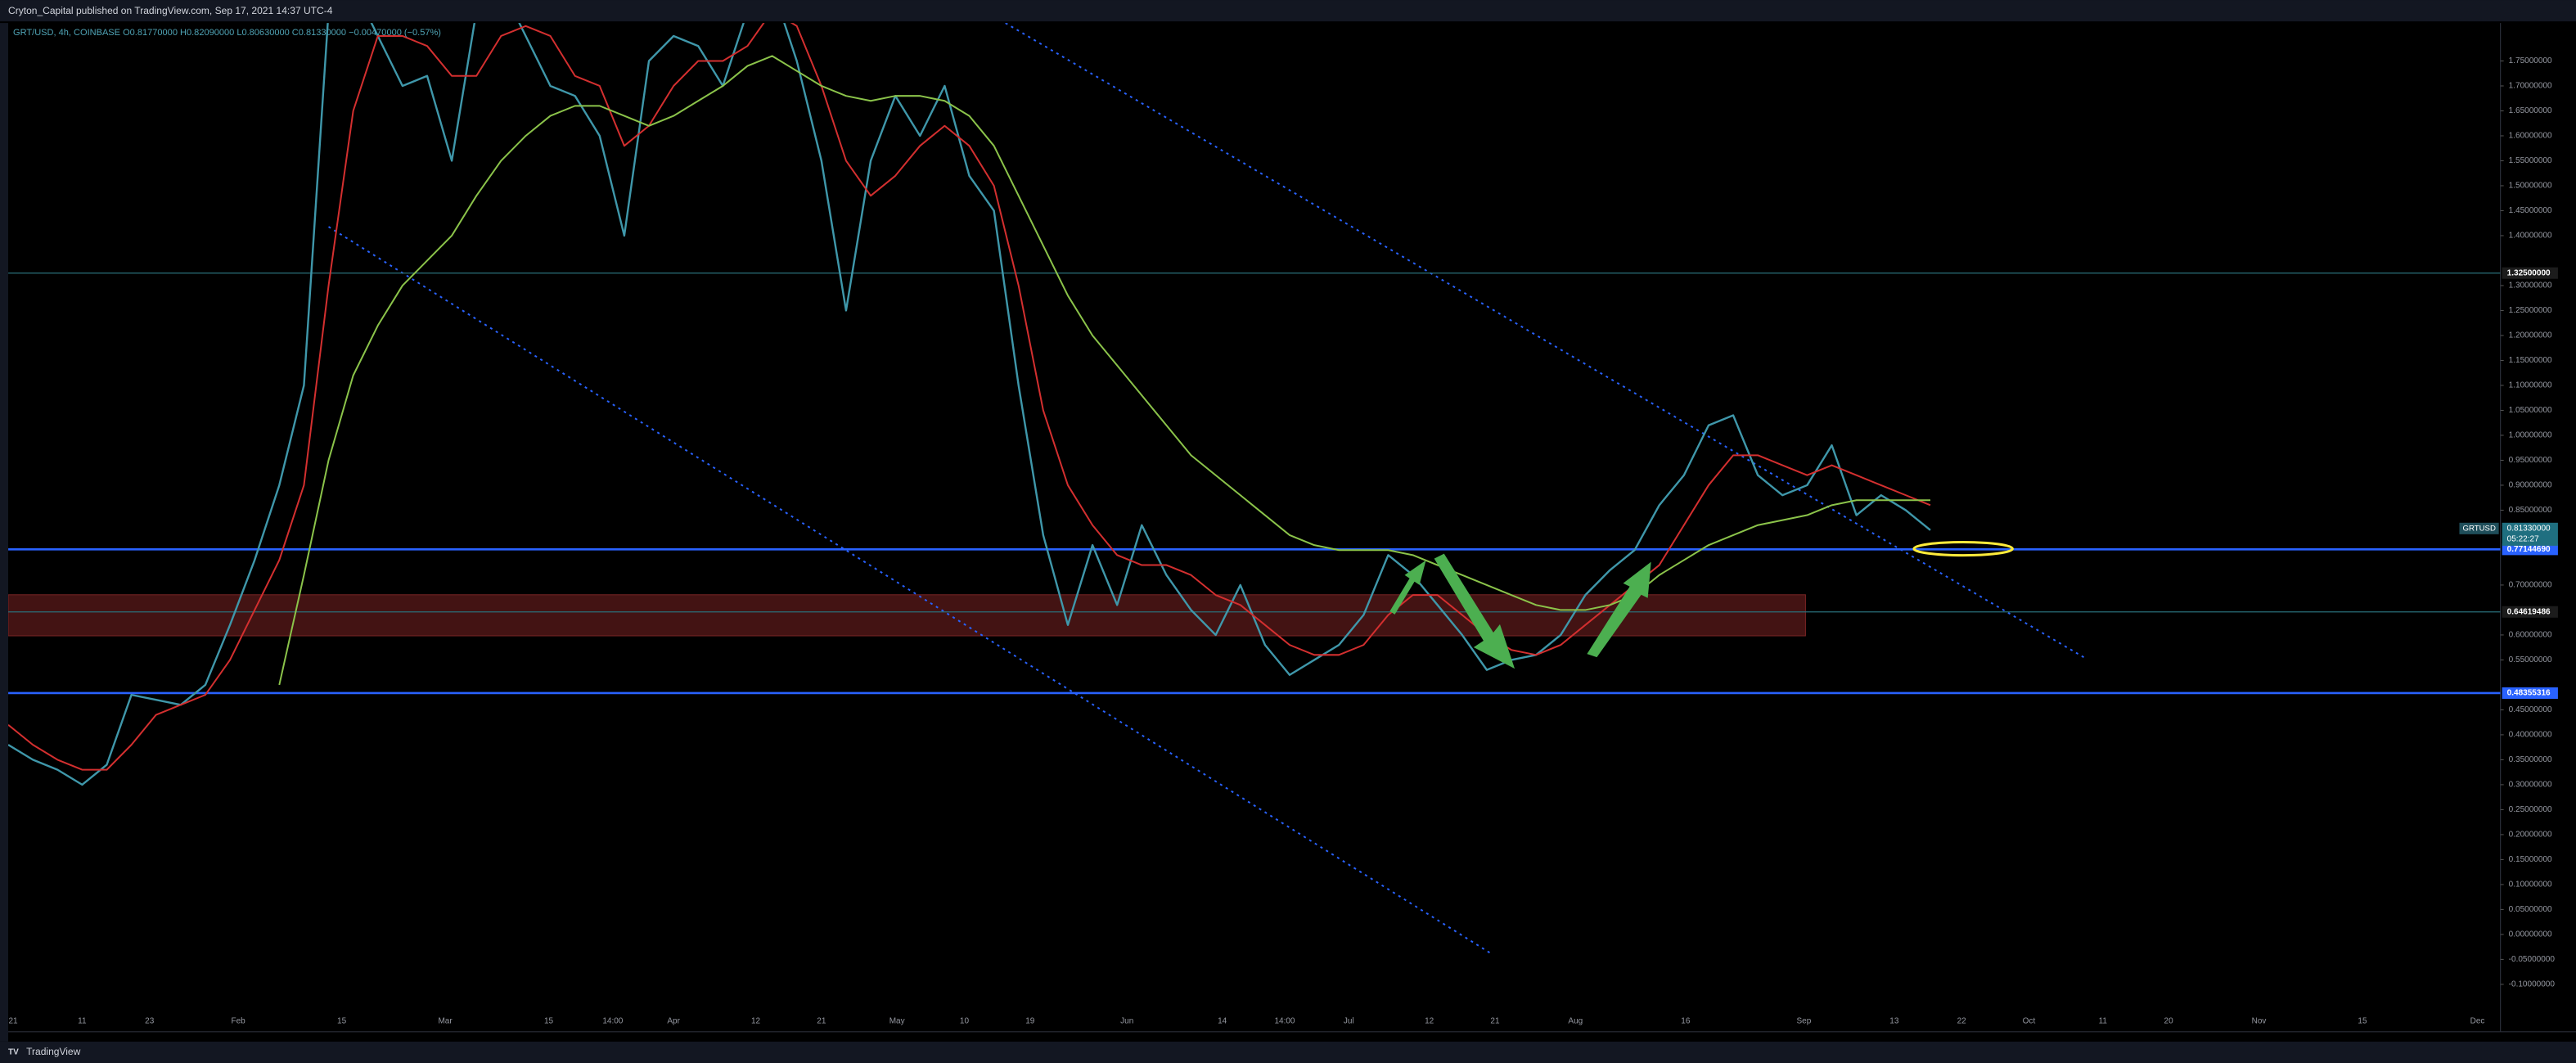 Image resolution: width=2576 pixels, height=1063 pixels. I want to click on x-tick-label: 10, so click(965, 1020).